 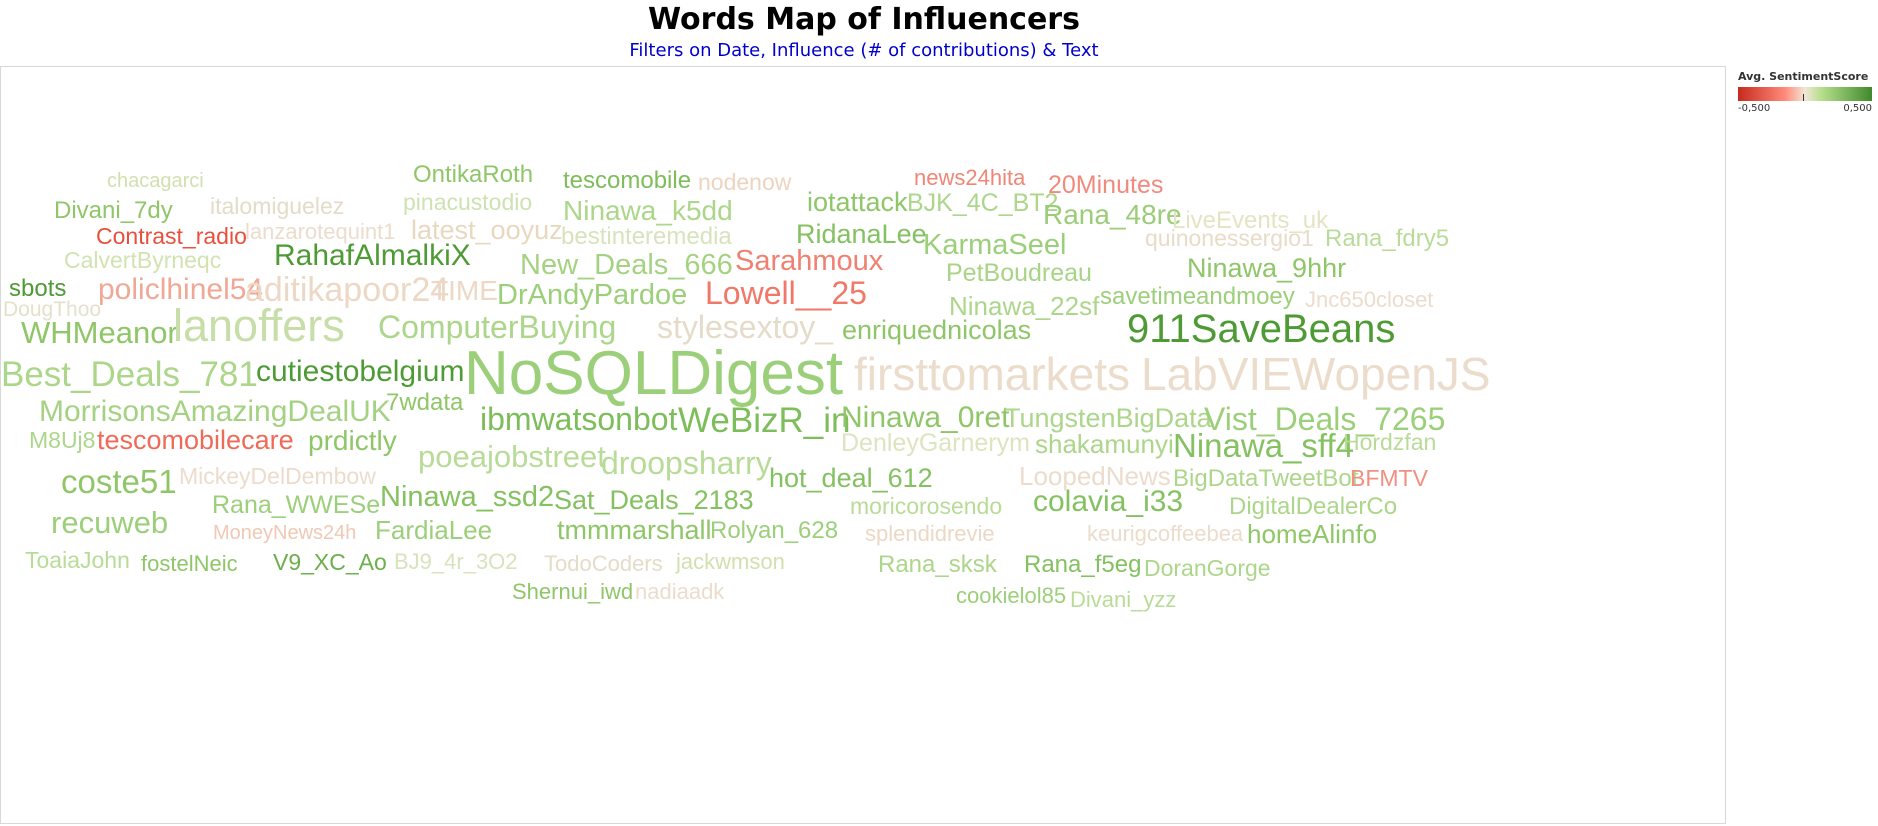 I want to click on word-label: droopsharry, so click(x=686, y=463).